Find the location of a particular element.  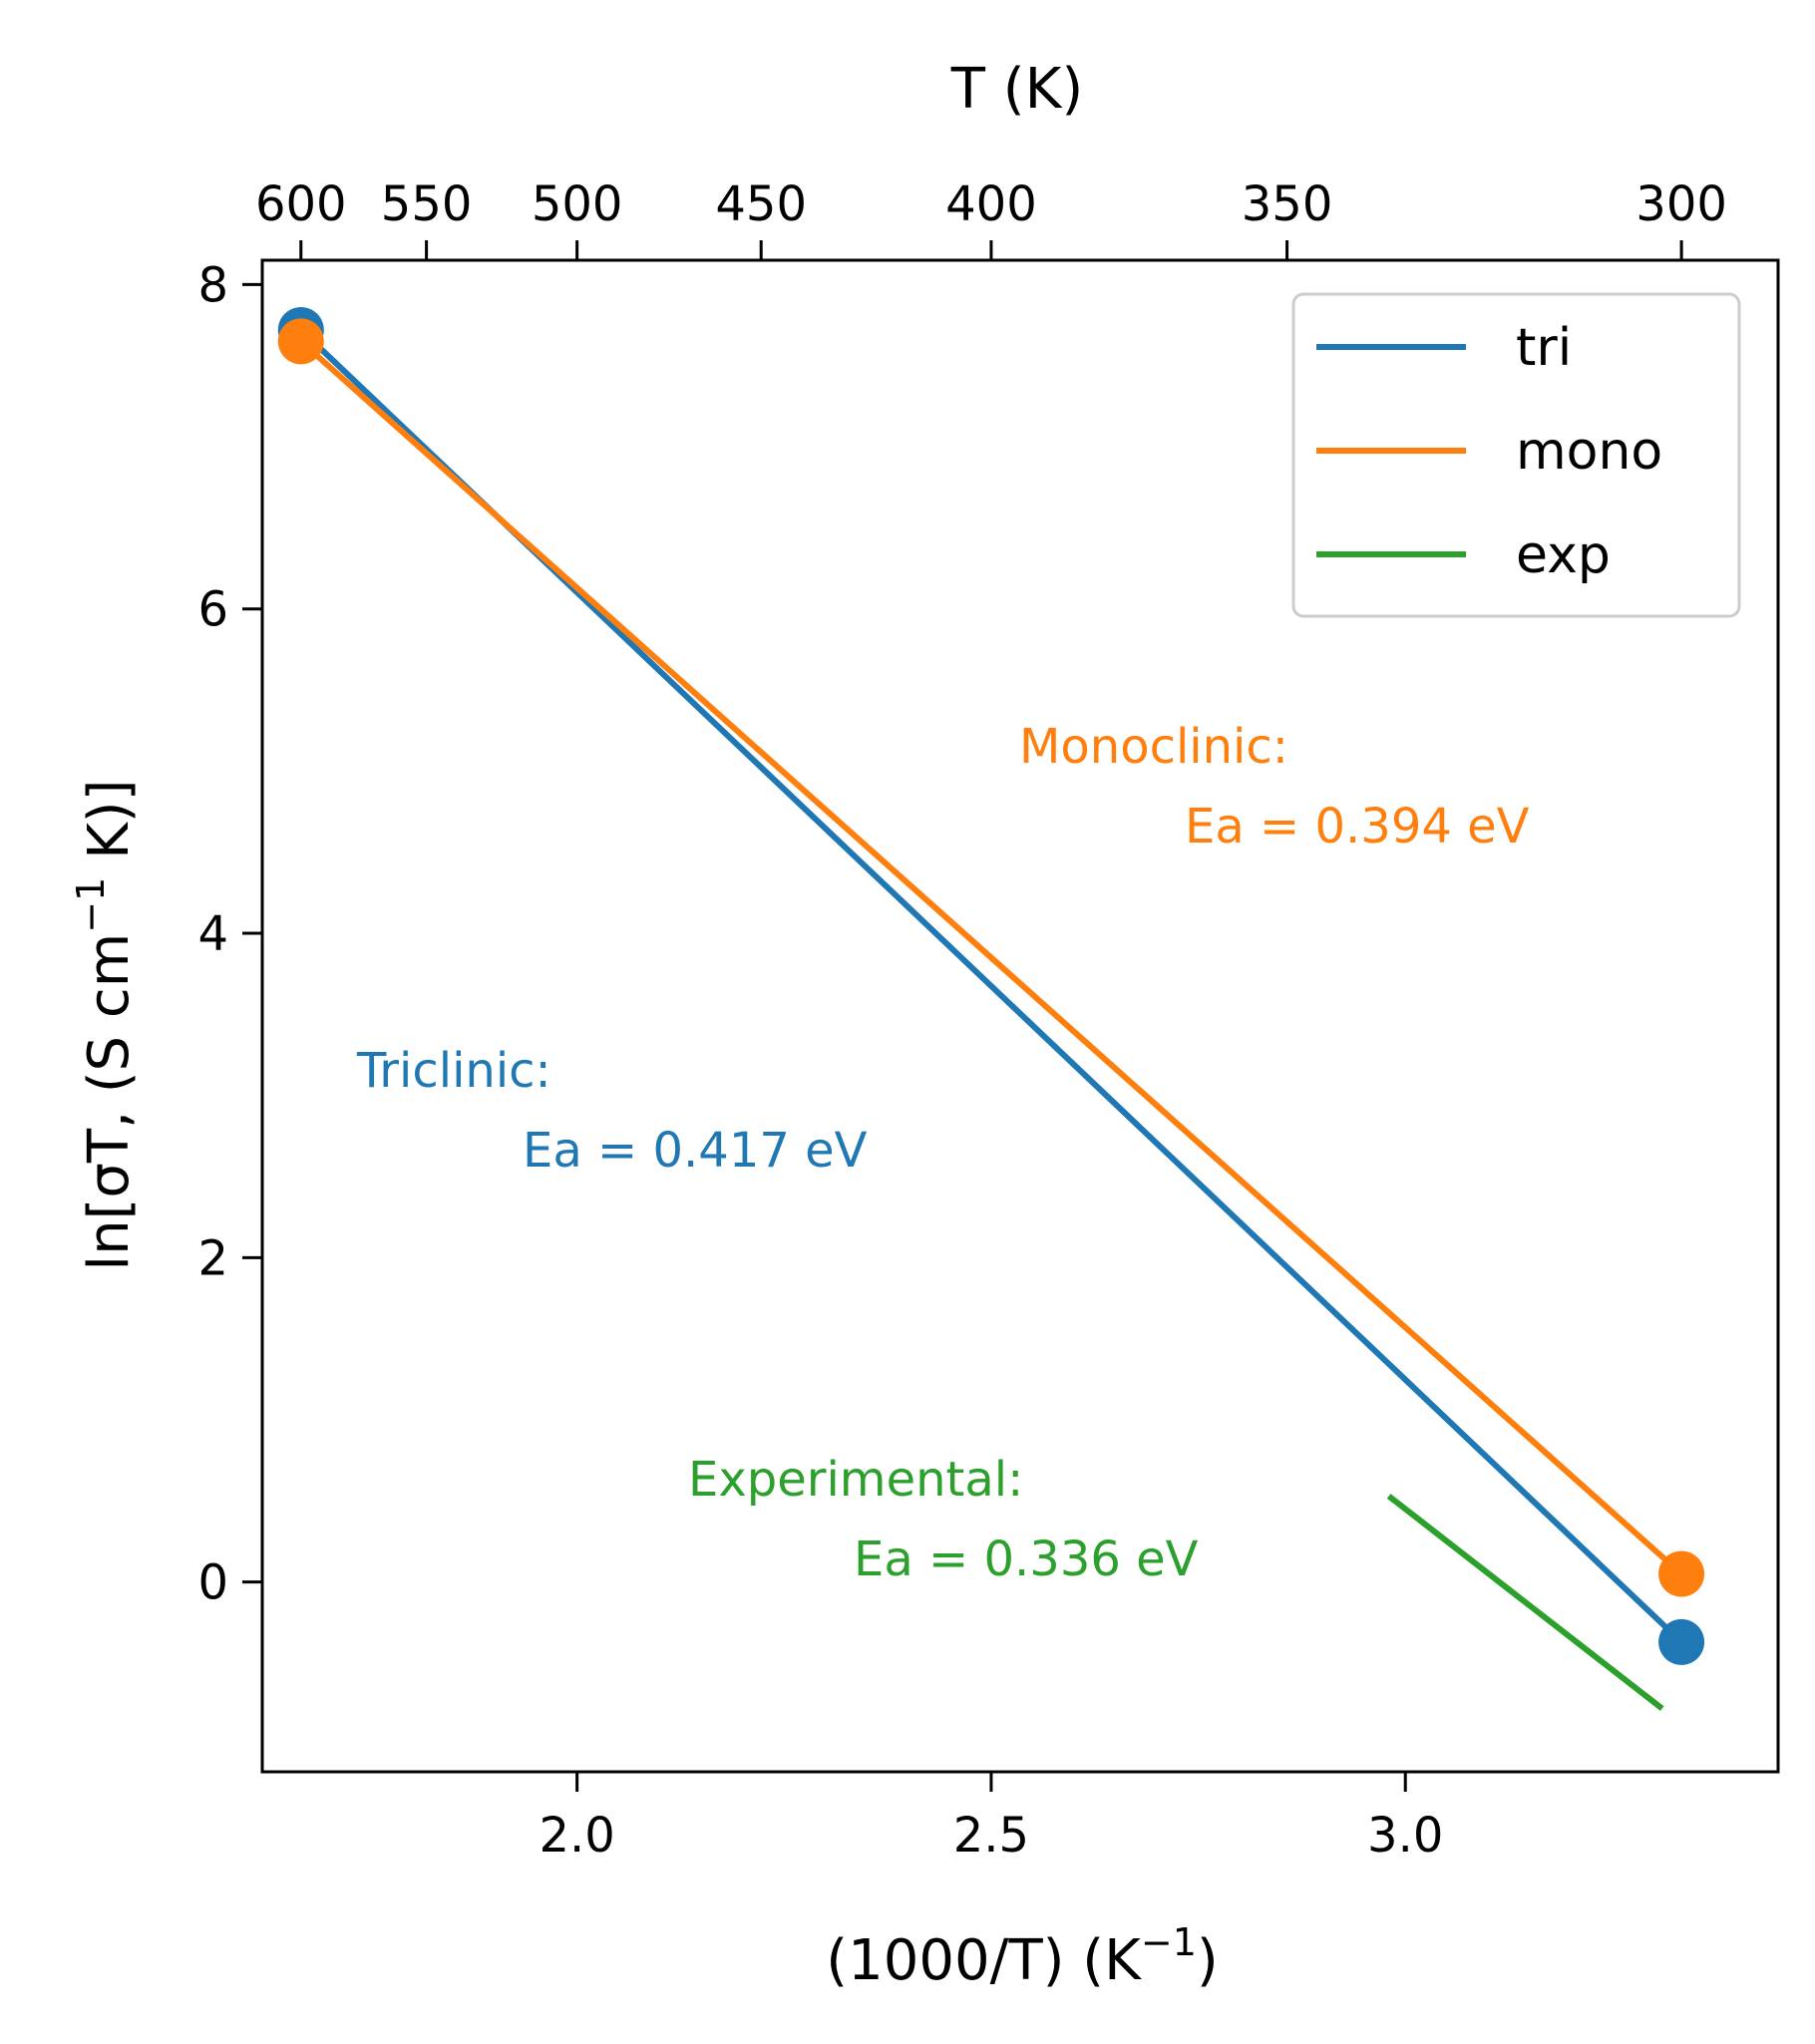

annotation-triclinic-ea: Ea = 0.417 eV is located at coordinates (695, 1151).